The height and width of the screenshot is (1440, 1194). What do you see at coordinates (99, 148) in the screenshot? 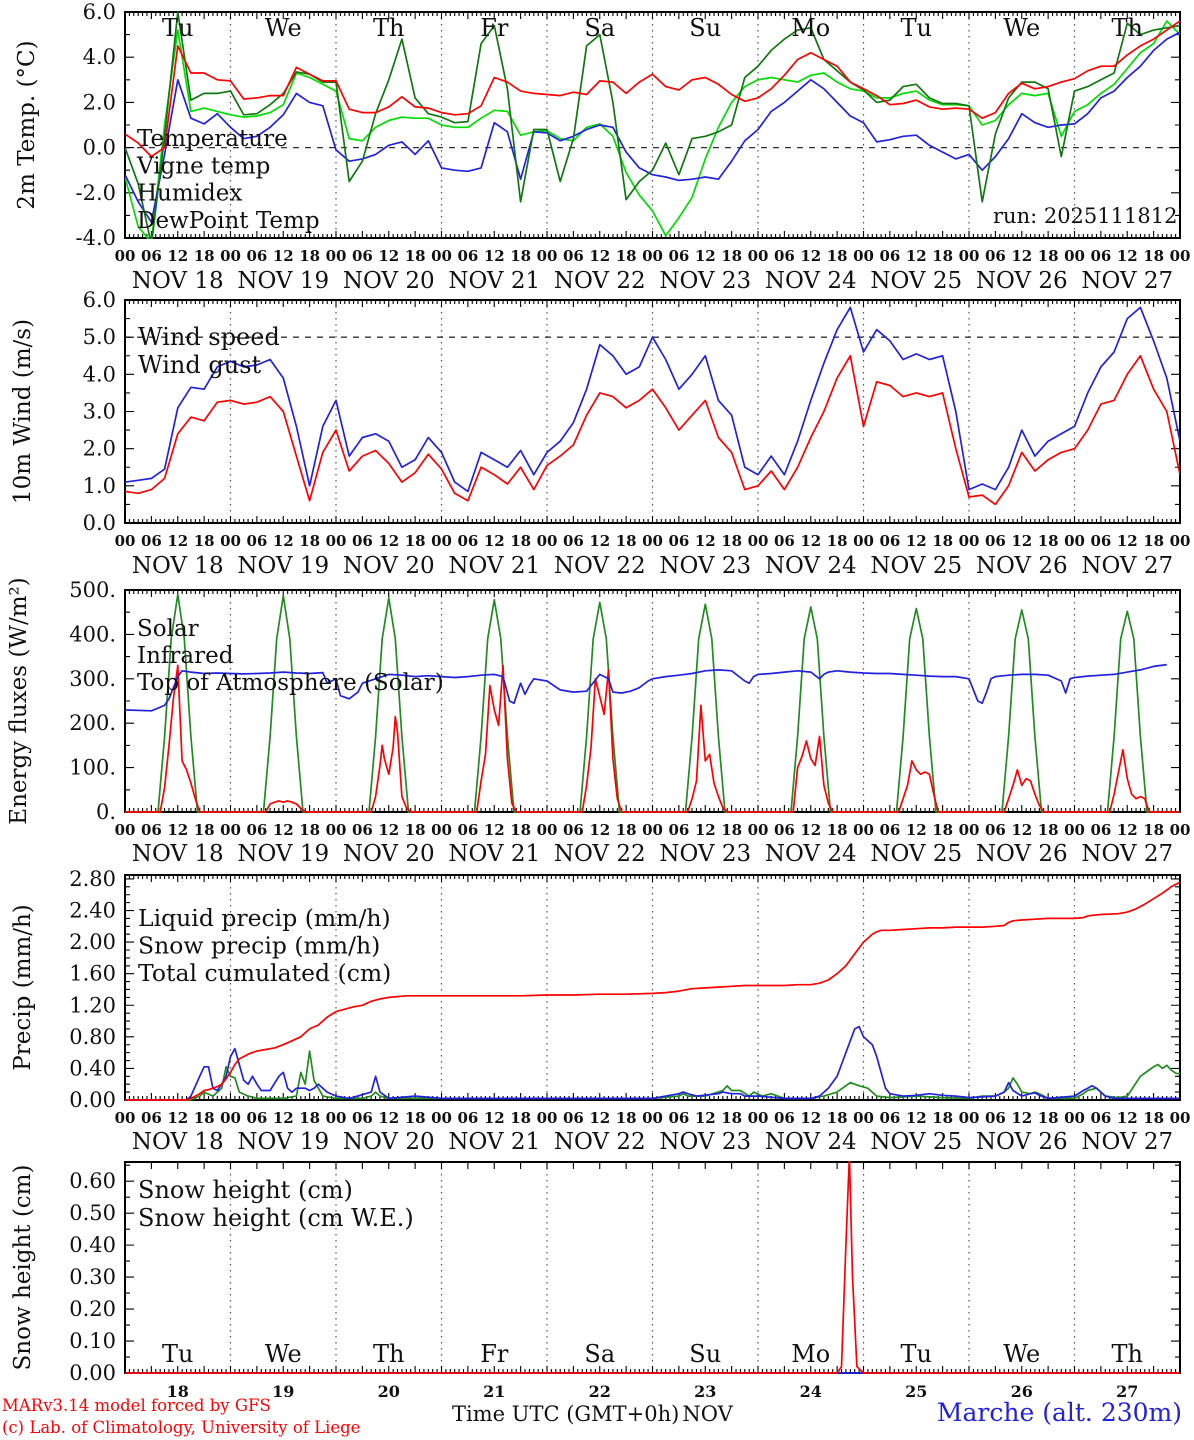
I see `svg-text: 0.0` at bounding box center [99, 148].